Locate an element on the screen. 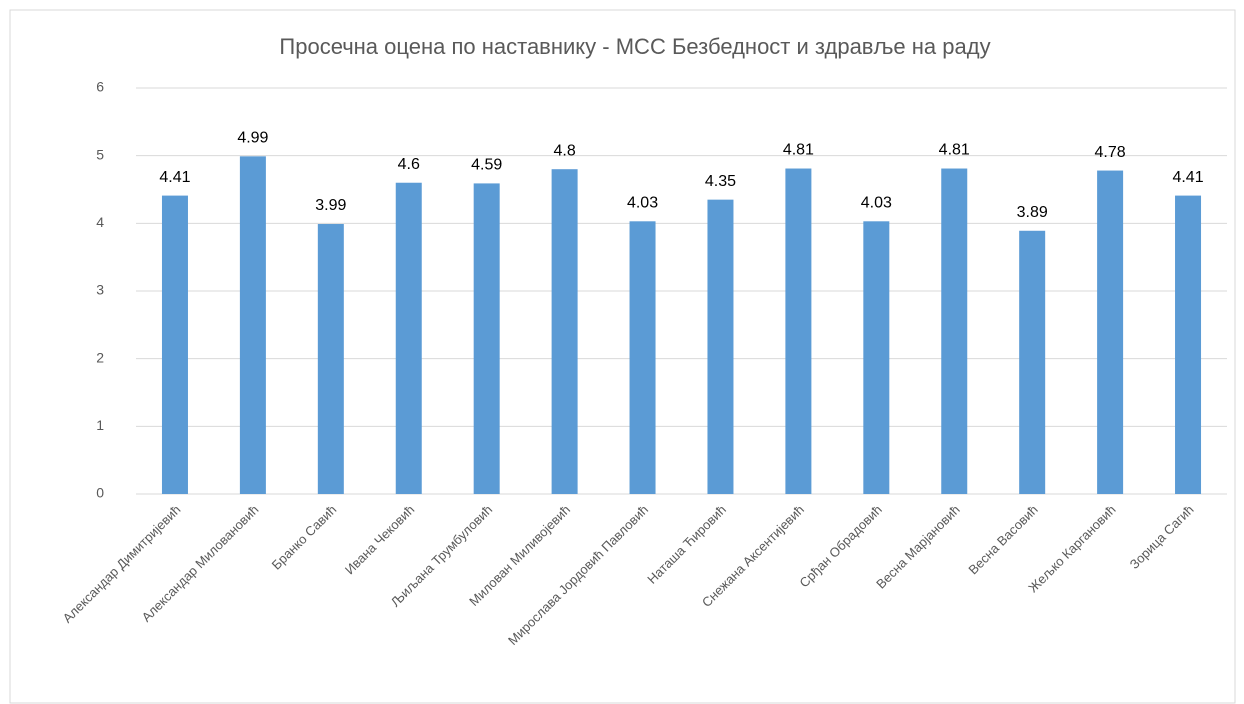 The width and height of the screenshot is (1244, 704). data-label: 4.8 is located at coordinates (564, 150).